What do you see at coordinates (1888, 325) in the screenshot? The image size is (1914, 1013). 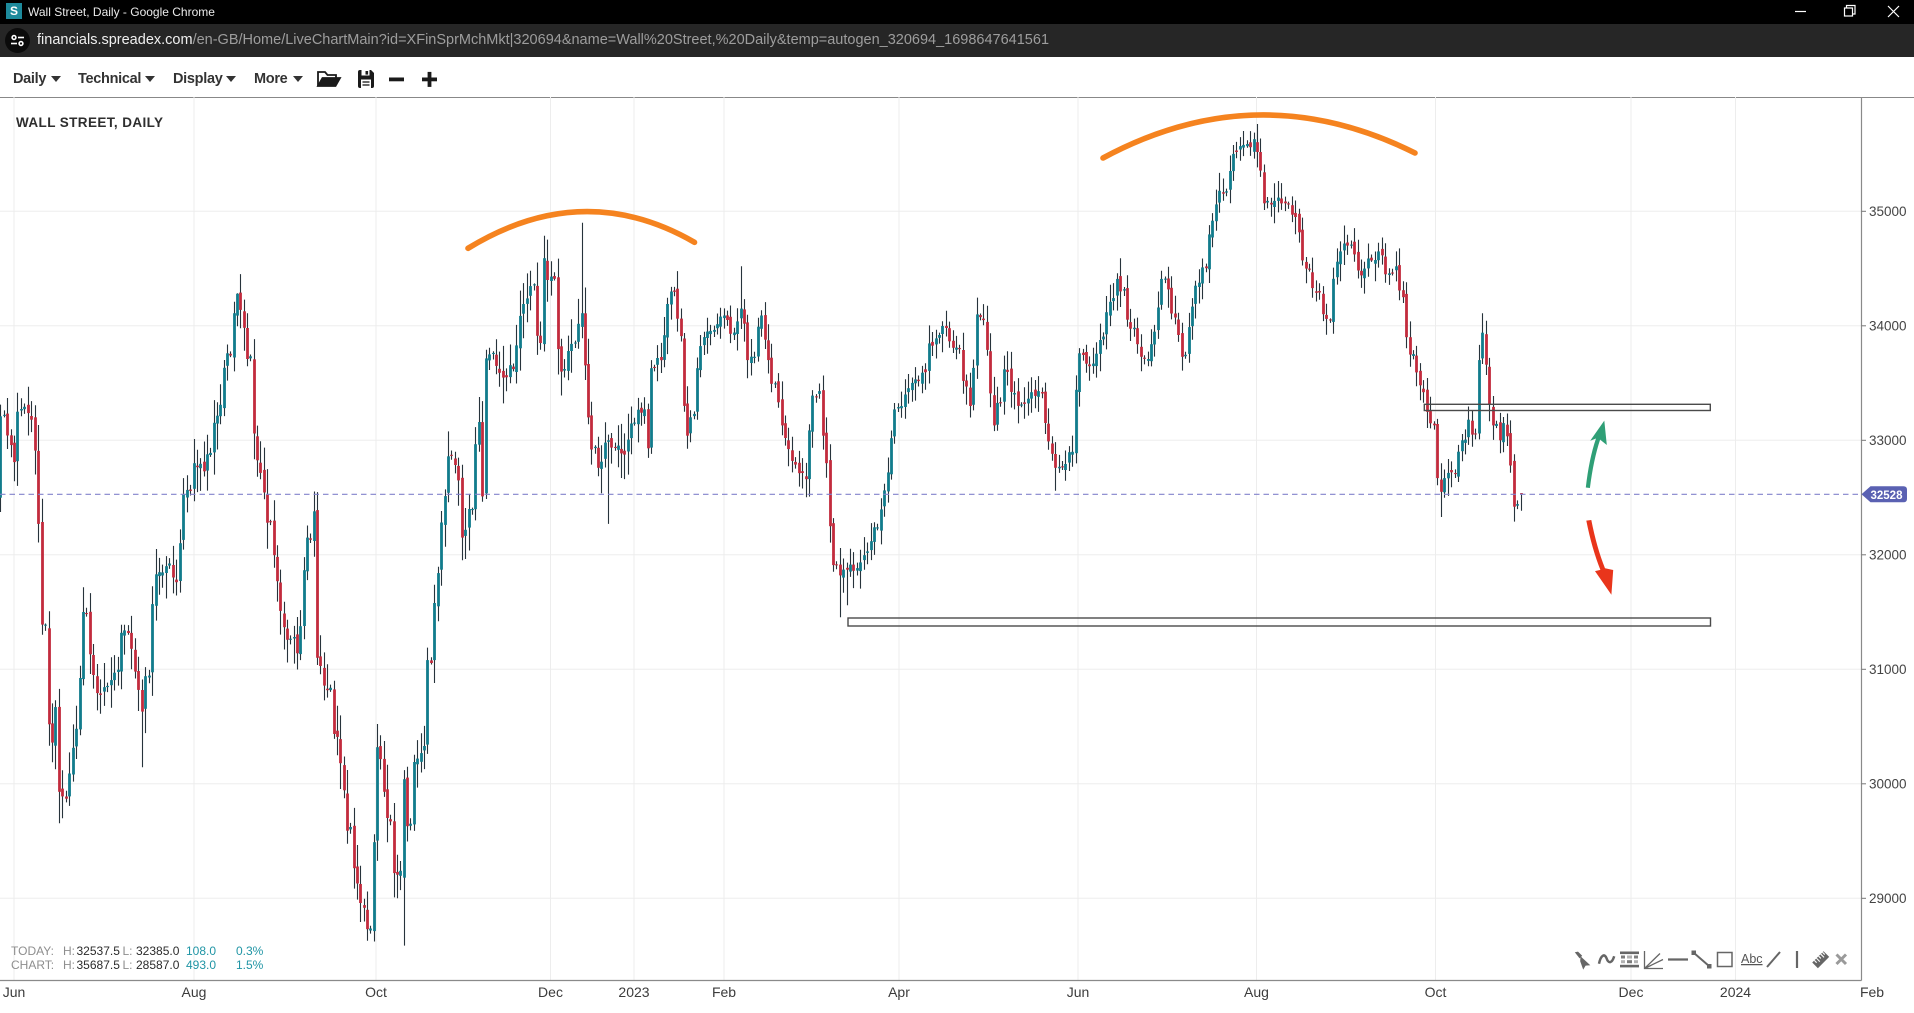 I see `svg-text: 34000` at bounding box center [1888, 325].